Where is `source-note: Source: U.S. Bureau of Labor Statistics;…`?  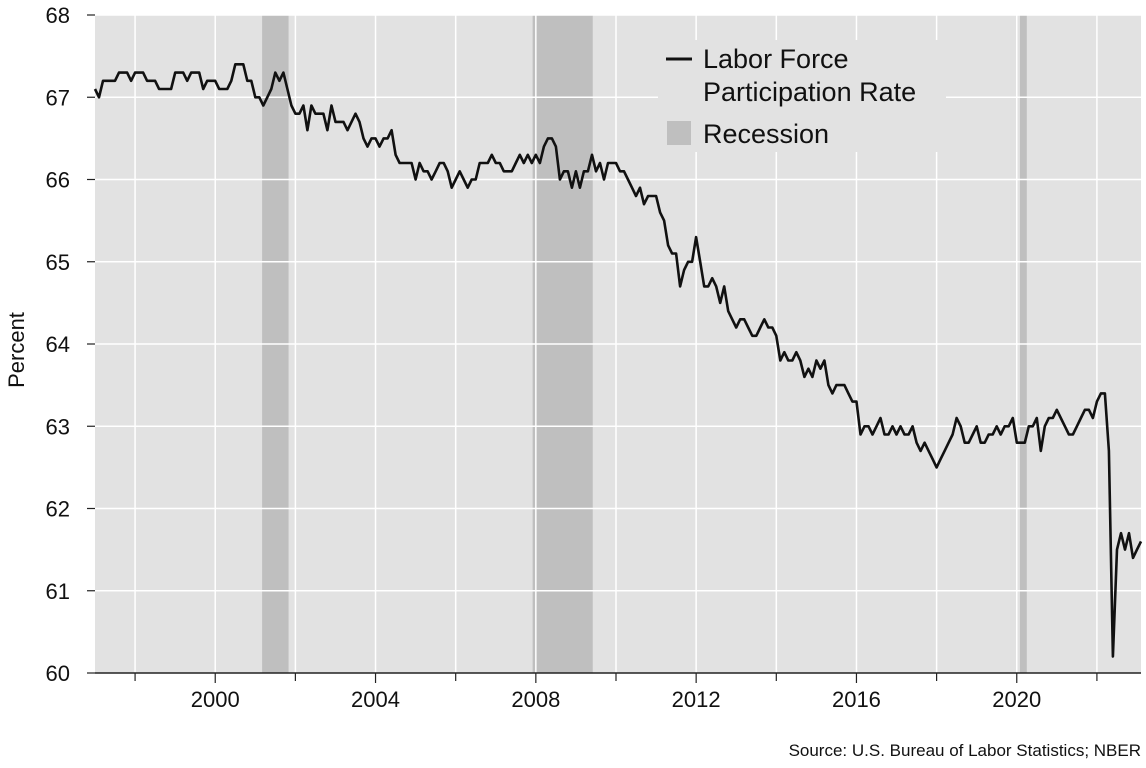 source-note: Source: U.S. Bureau of Labor Statistics;… is located at coordinates (965, 750).